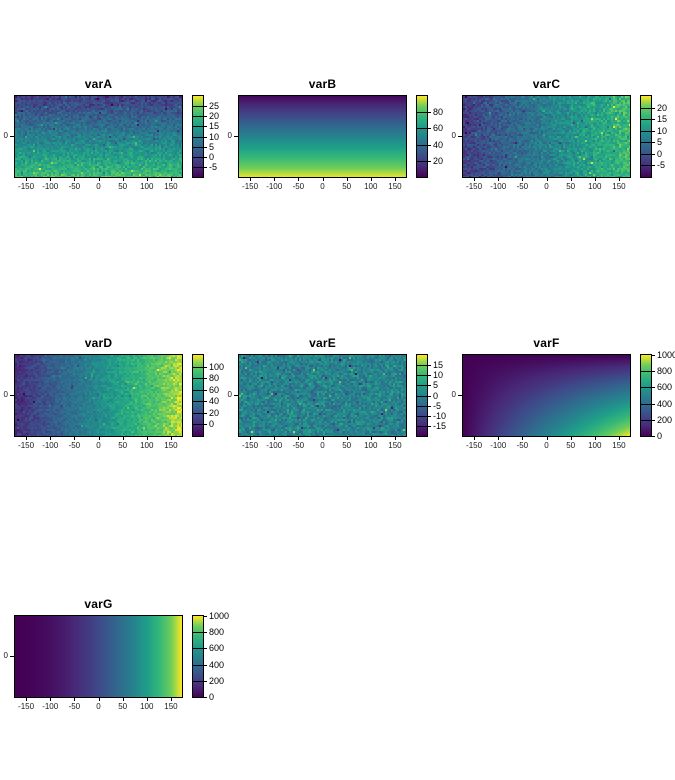 The image size is (675, 780). I want to click on colorbar-tick-labels: 1000 800 600 400 200 0, so click(226, 656).